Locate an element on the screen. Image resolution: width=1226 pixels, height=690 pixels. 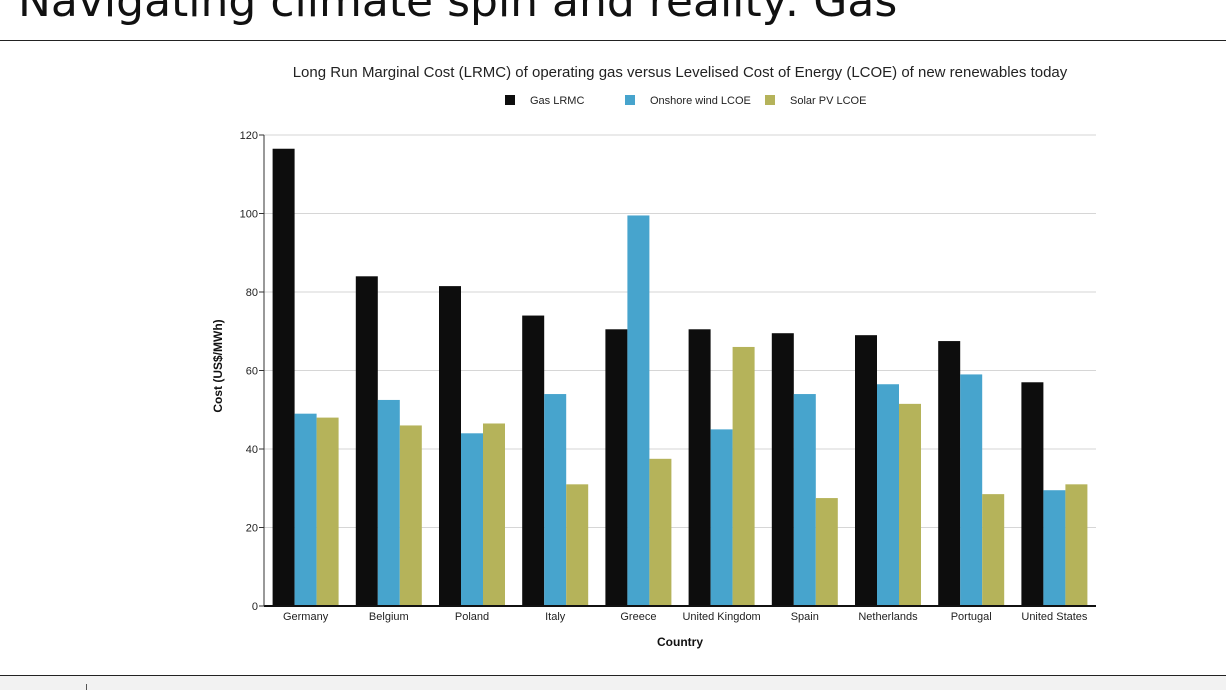
bar-solar-pv-lcoe-italy is located at coordinates (577, 545).